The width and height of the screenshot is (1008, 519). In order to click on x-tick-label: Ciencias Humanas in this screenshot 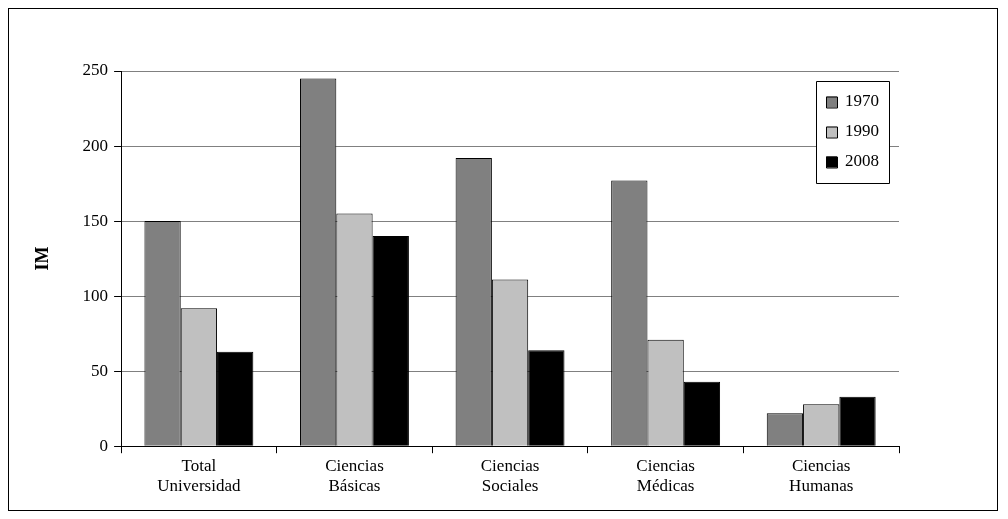, I will do `click(821, 475)`.